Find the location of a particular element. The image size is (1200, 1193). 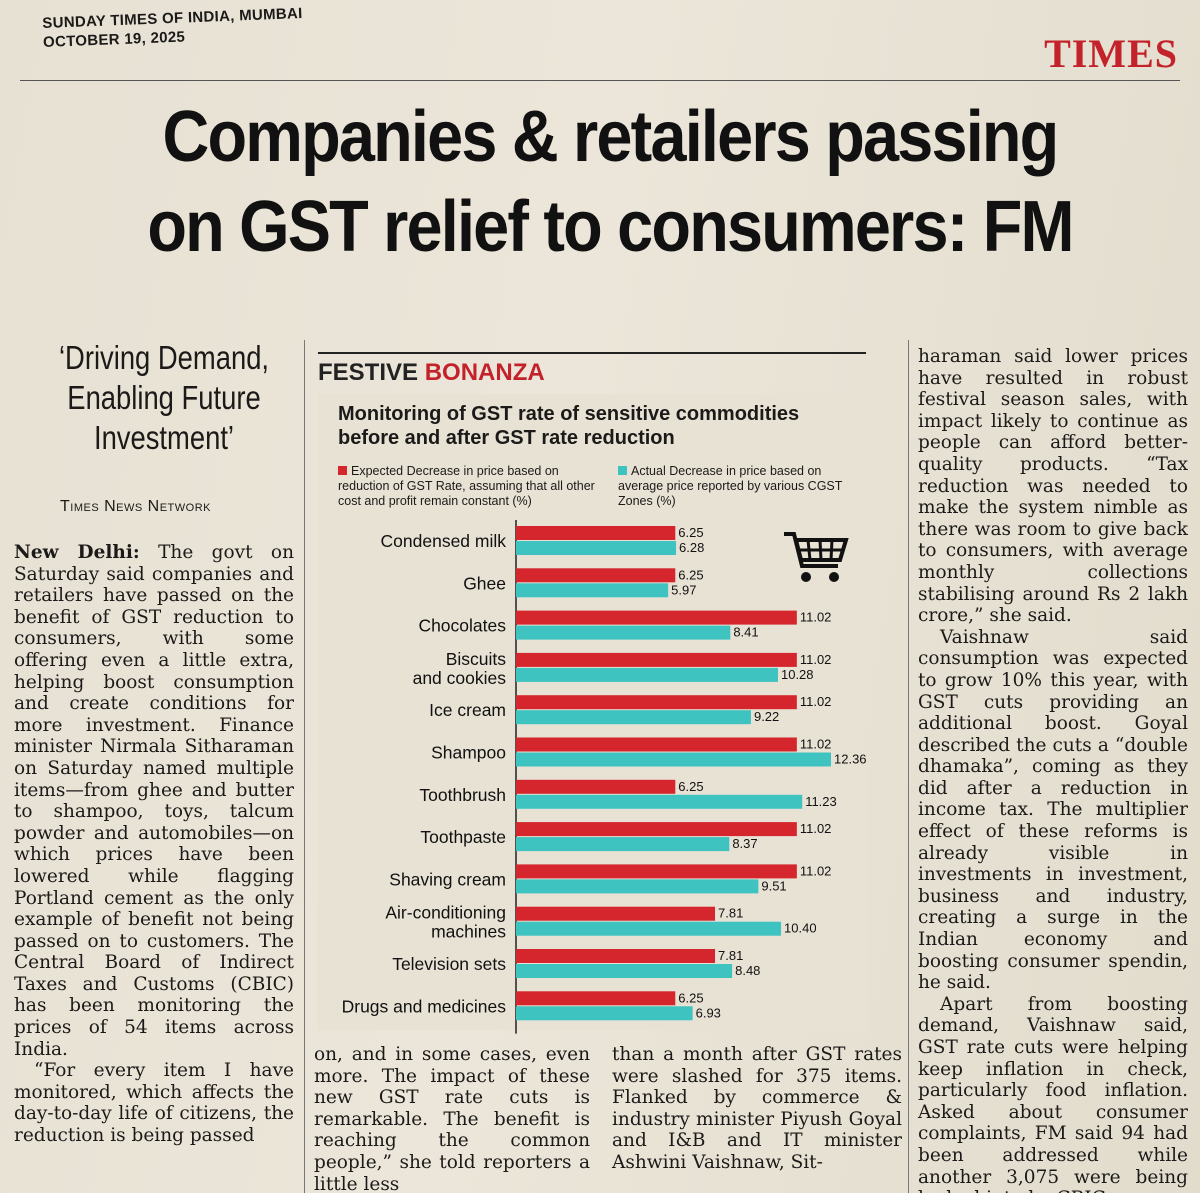

kicker-line-2: Enabling Future is located at coordinates (164, 397).